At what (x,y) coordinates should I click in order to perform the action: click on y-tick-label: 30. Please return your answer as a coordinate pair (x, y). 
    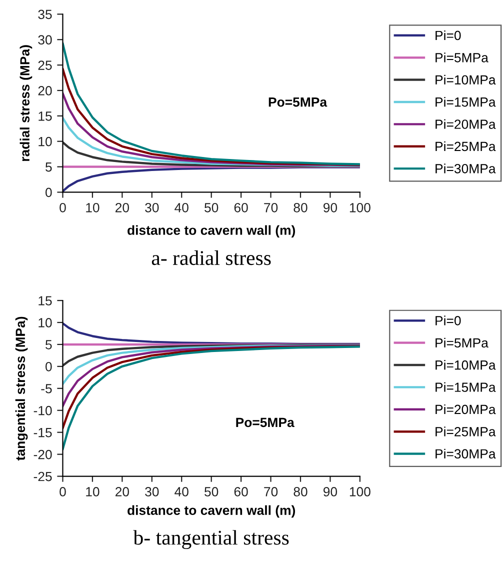
    Looking at the image, I should click on (45, 40).